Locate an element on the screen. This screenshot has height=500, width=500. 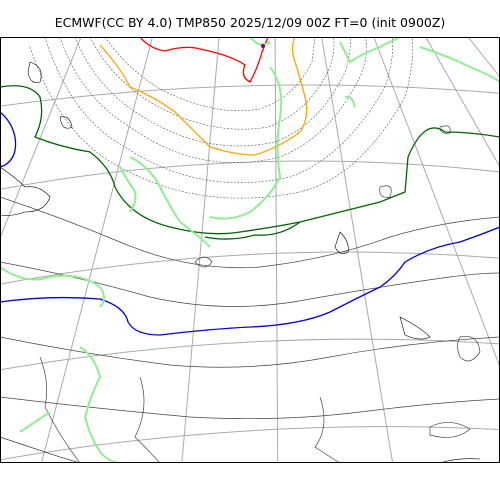
red-isotherm is located at coordinates (204, 60).